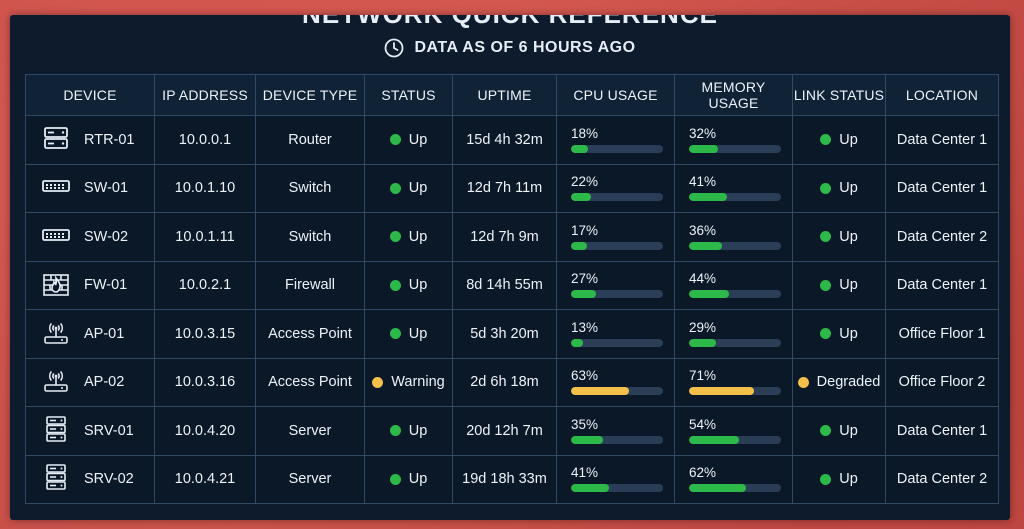 This screenshot has width=1024, height=529. I want to click on column-header-cpu-usage: CPU USAGE, so click(615, 95).